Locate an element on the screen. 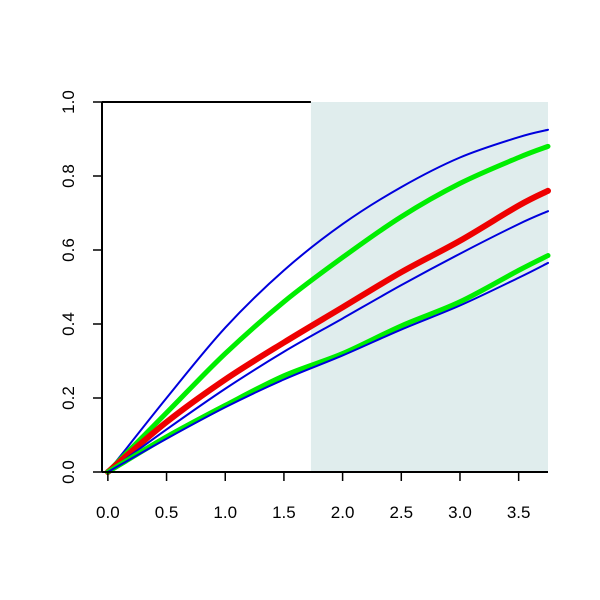  x-tick-label: 0.0 is located at coordinates (108, 512).